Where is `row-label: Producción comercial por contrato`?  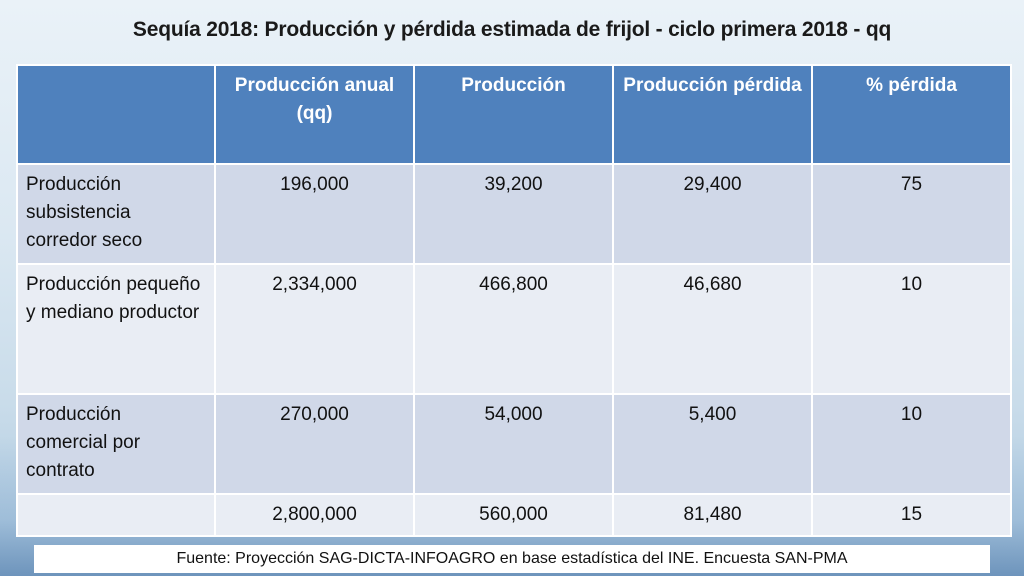 row-label: Producción comercial por contrato is located at coordinates (116, 444).